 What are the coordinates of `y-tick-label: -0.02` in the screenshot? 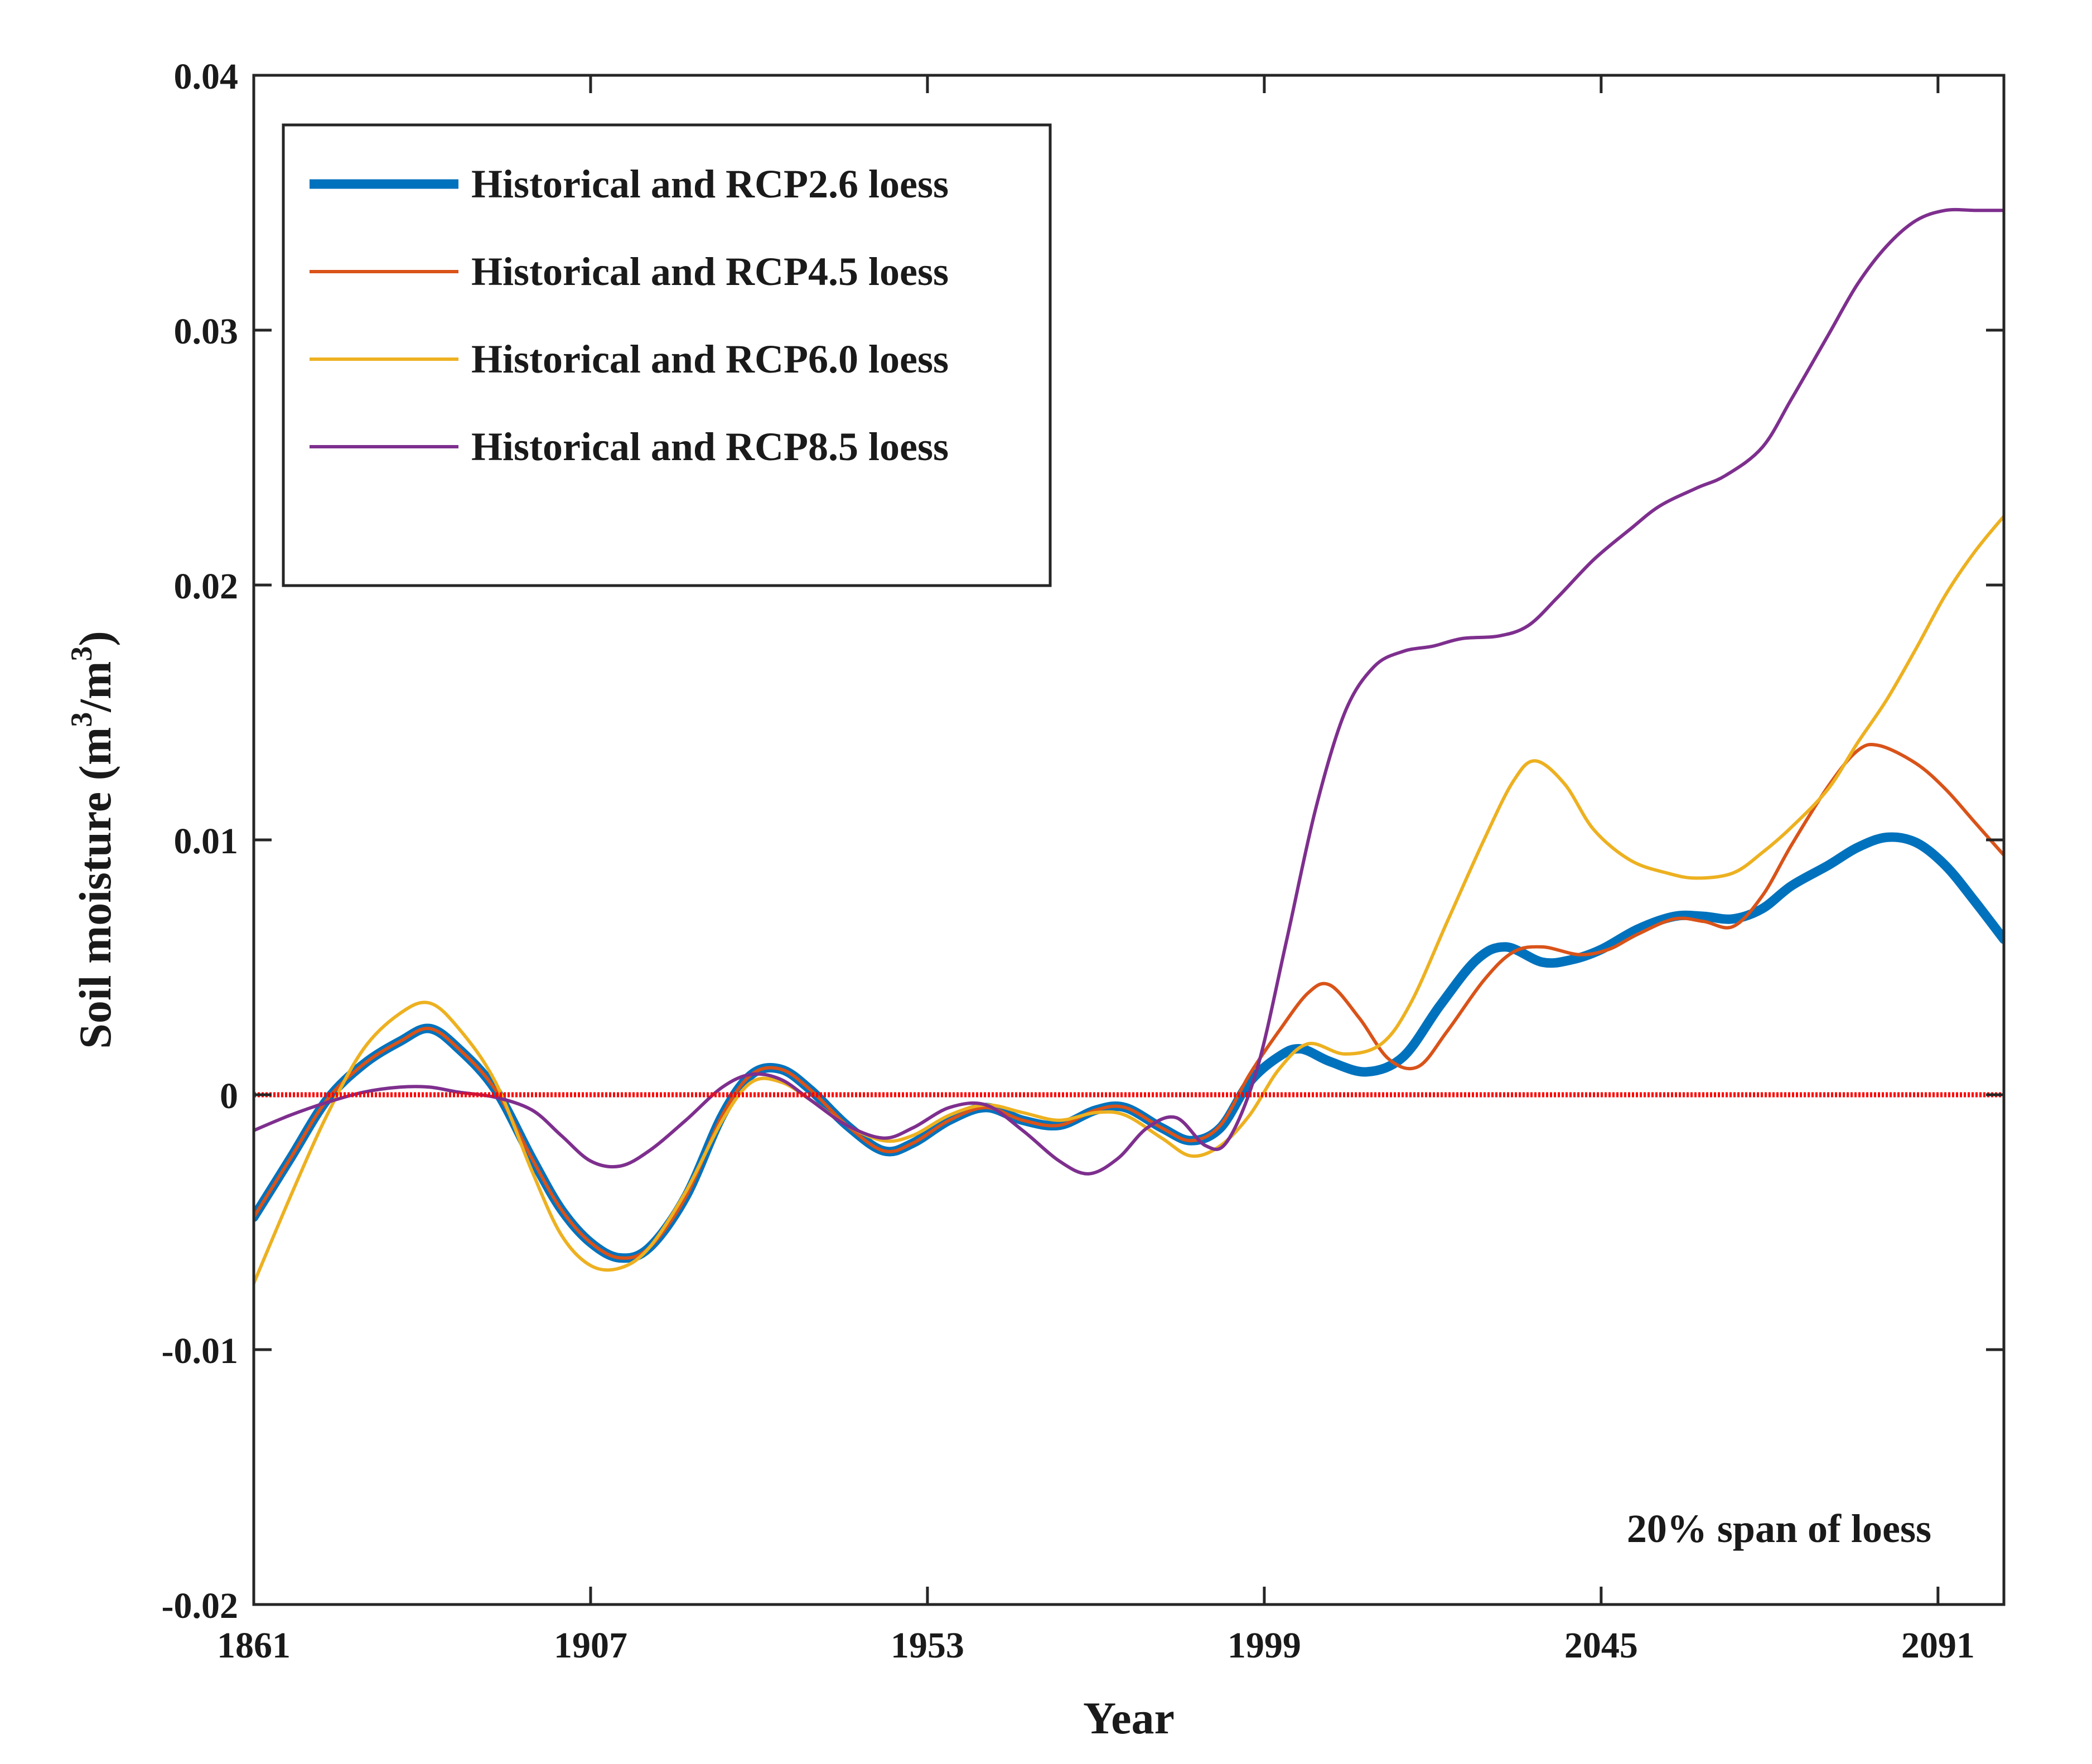 It's located at (200, 1606).